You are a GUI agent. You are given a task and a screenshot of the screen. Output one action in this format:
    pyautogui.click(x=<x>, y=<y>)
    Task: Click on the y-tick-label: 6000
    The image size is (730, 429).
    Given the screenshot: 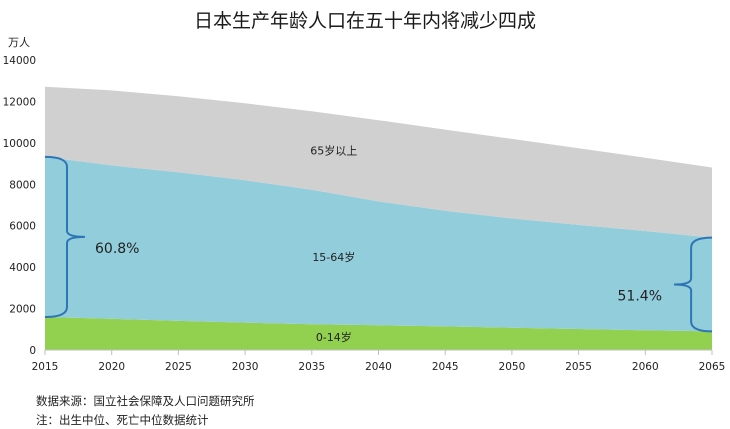 What is the action you would take?
    pyautogui.click(x=22, y=227)
    